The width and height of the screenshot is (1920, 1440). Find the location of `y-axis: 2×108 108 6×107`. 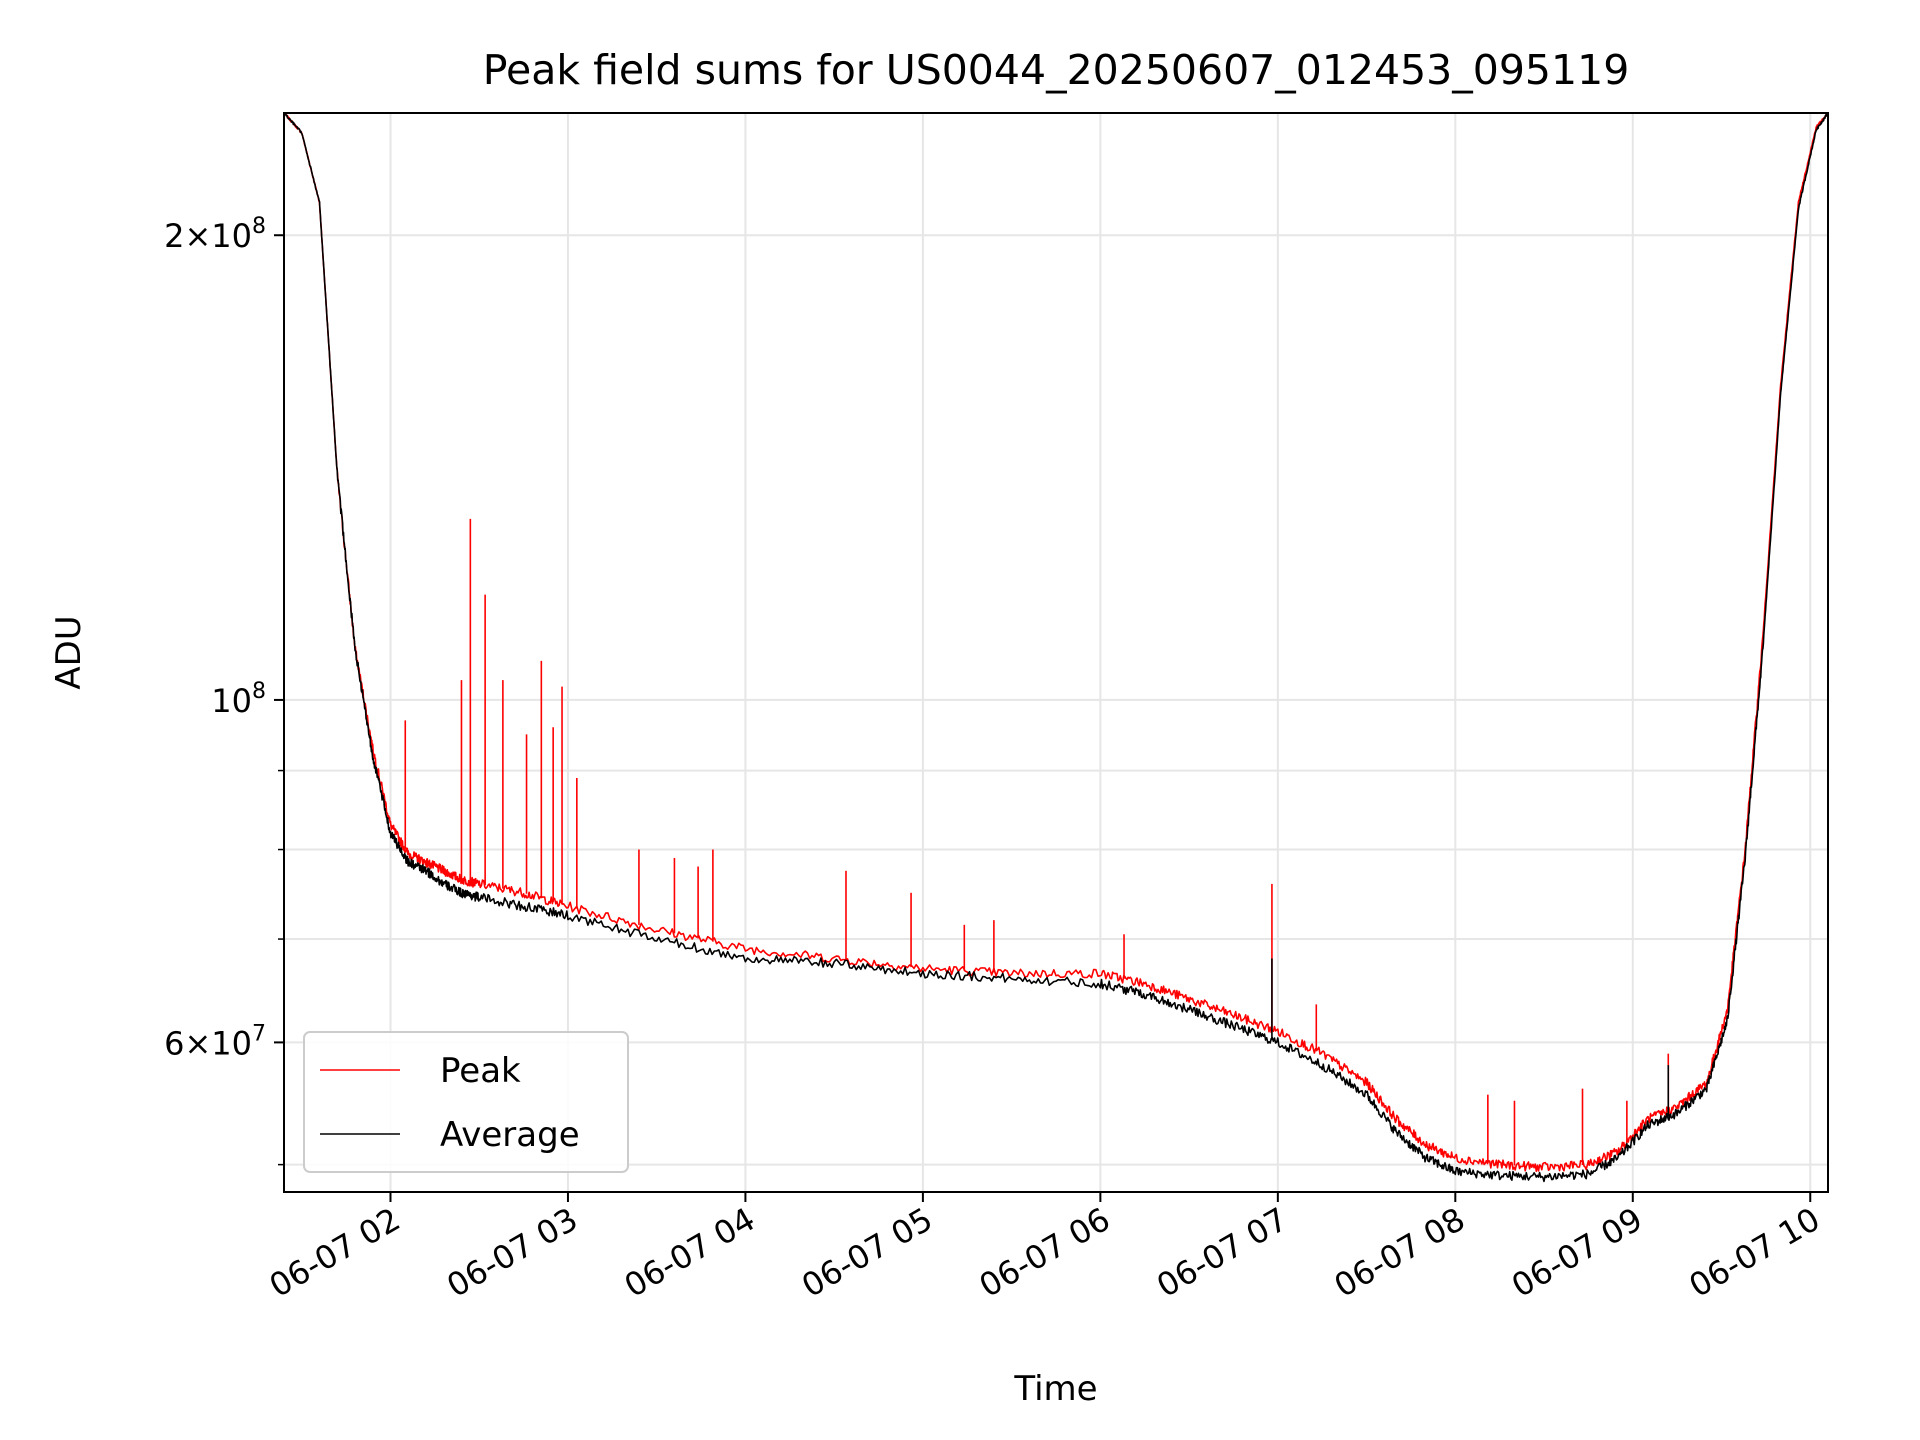

y-axis: 2×108 108 6×107 is located at coordinates (224, 690).